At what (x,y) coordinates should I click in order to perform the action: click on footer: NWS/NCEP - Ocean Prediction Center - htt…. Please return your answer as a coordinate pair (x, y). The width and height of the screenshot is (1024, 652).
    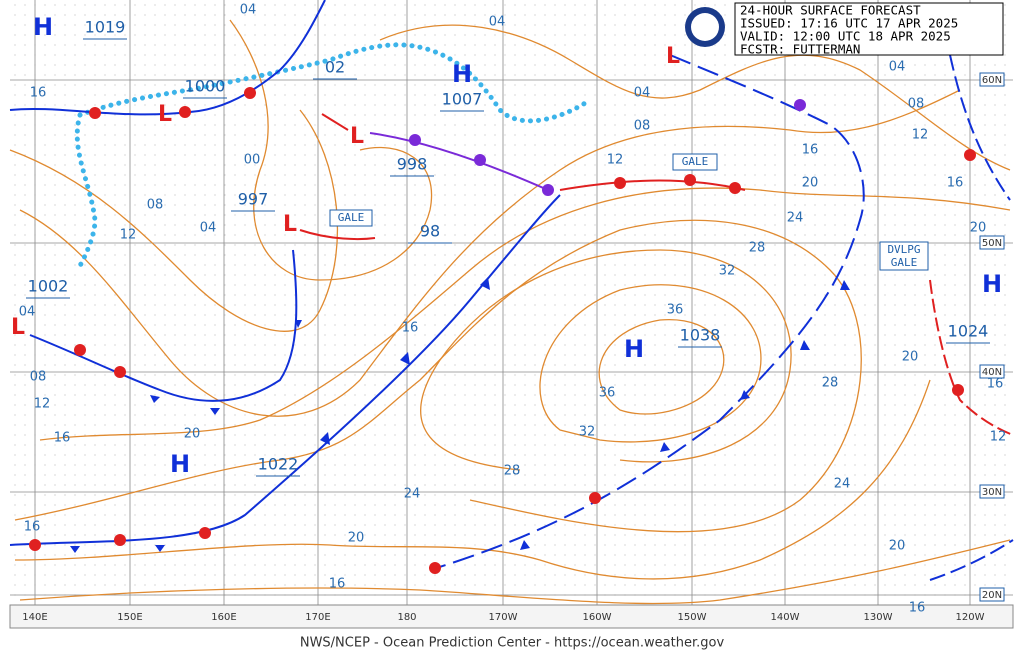
    Looking at the image, I should click on (512, 643).